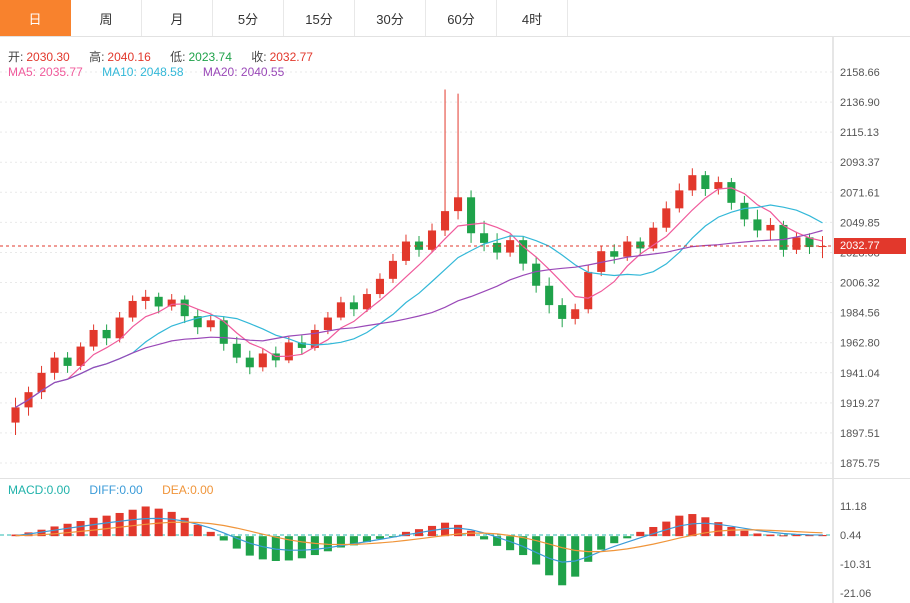 This screenshot has width=910, height=603. I want to click on dea-label: DEA:, so click(176, 490).